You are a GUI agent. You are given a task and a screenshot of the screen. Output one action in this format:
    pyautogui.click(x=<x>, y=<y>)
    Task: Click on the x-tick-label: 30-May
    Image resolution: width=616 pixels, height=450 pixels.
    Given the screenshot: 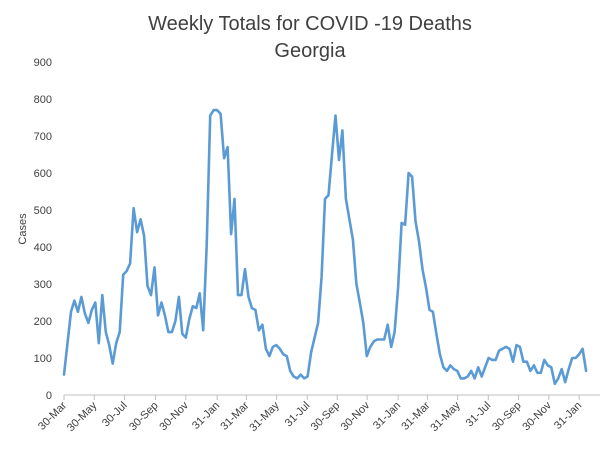 What is the action you would take?
    pyautogui.click(x=82, y=416)
    